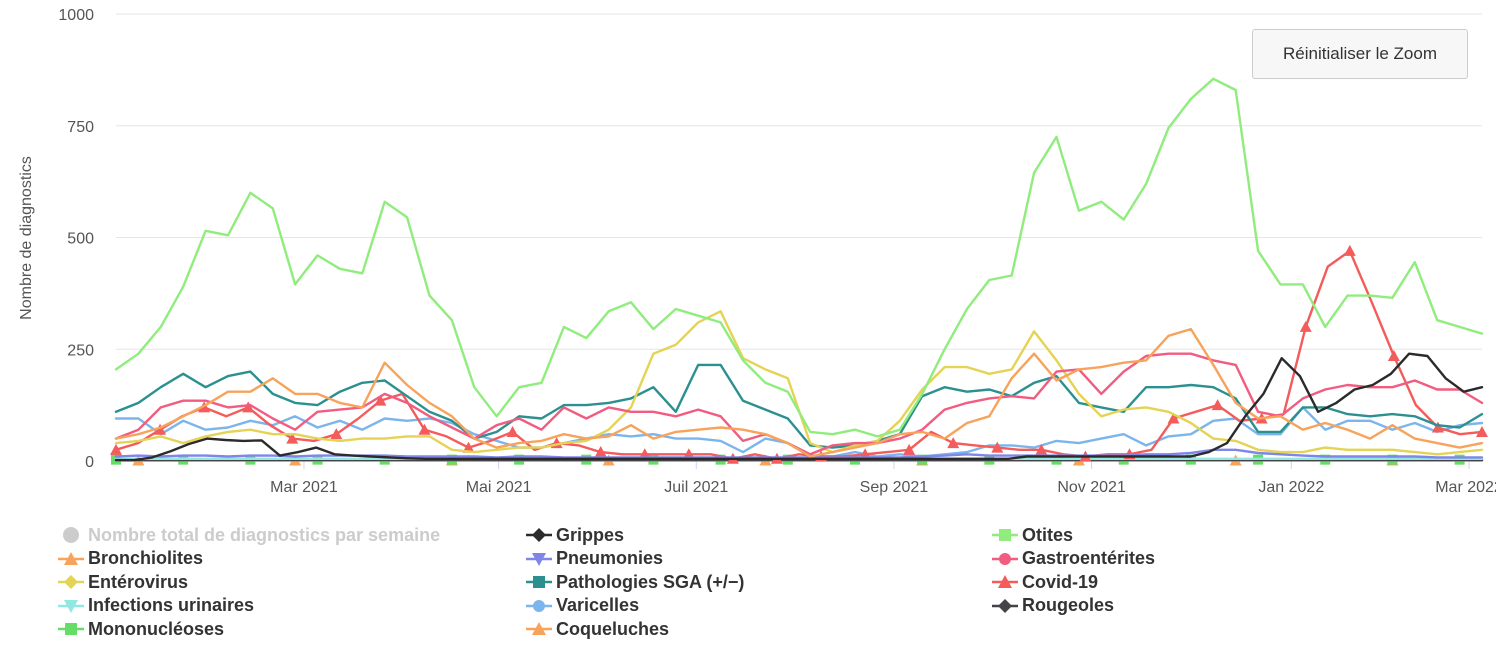 This screenshot has height=657, width=1496. What do you see at coordinates (156, 628) in the screenshot?
I see `legend-label: Mononucléoses` at bounding box center [156, 628].